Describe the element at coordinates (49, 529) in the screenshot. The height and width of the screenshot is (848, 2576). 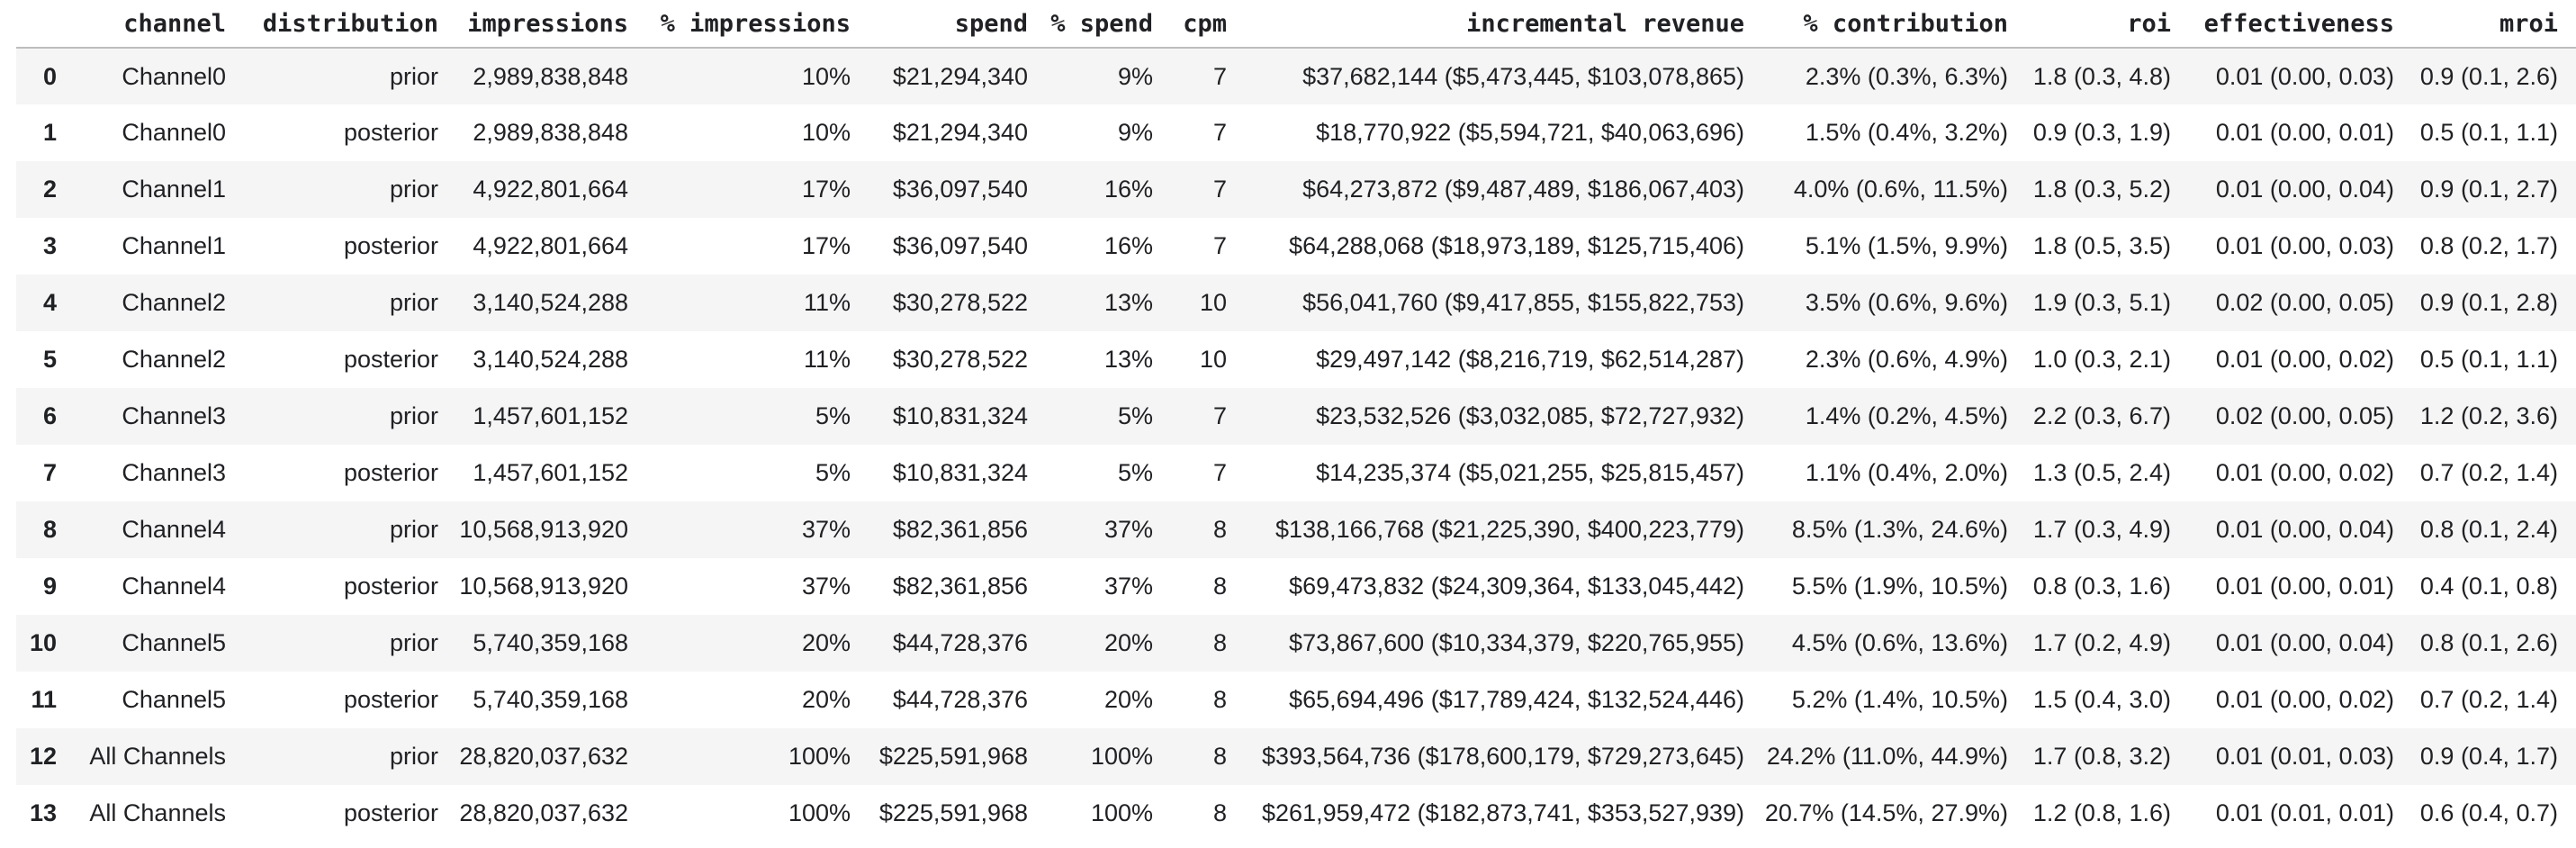
I see `row-index: 8` at that location.